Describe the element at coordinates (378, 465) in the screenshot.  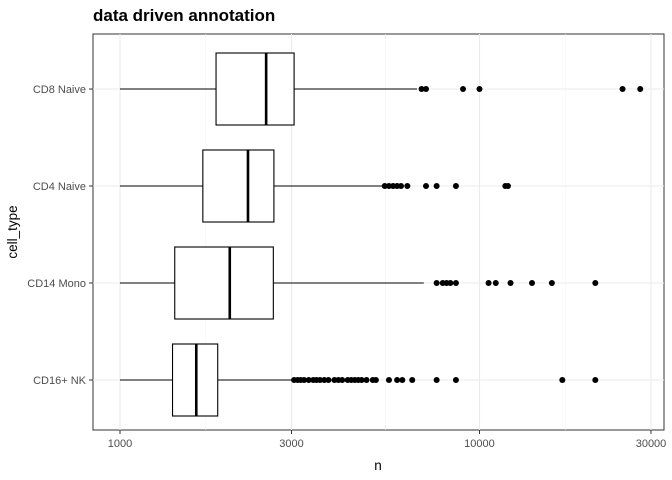
I see `x-axis-title: n` at that location.